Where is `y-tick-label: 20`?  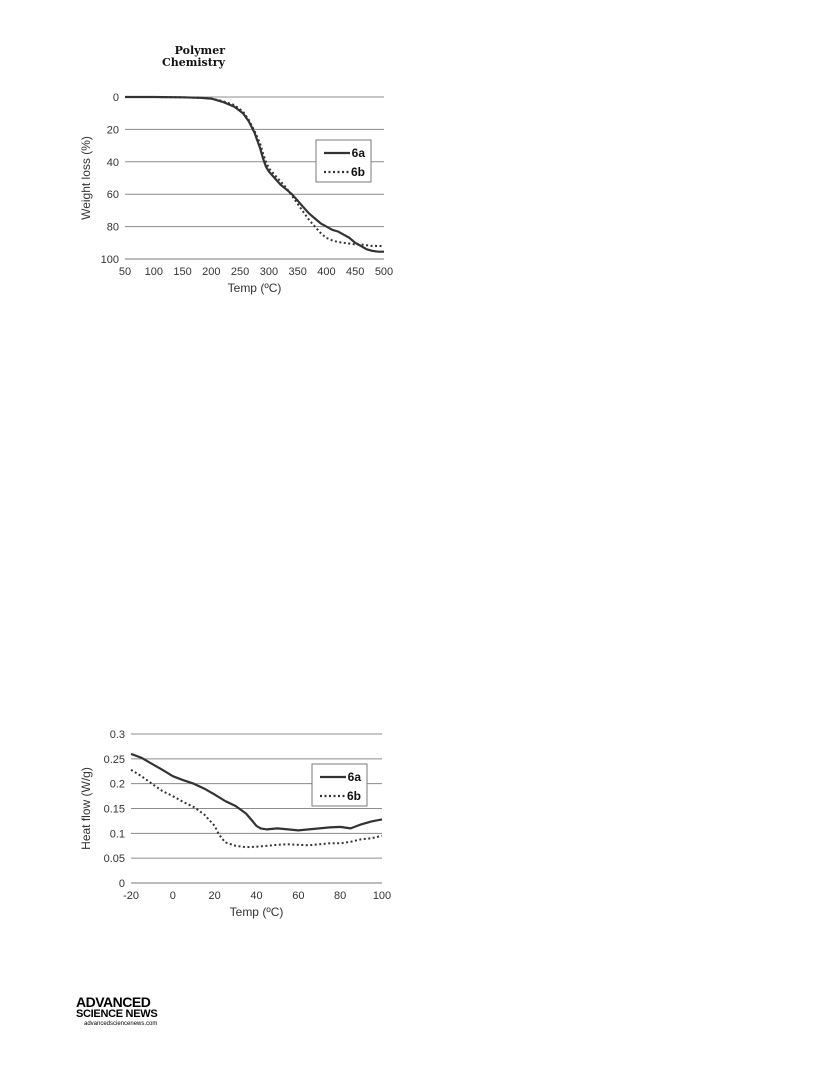
y-tick-label: 20 is located at coordinates (113, 130).